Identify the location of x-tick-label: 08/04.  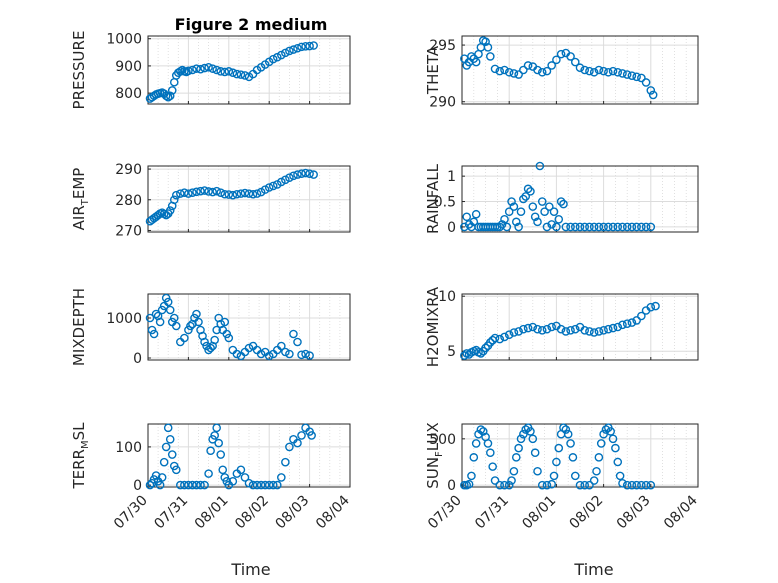
(681, 512).